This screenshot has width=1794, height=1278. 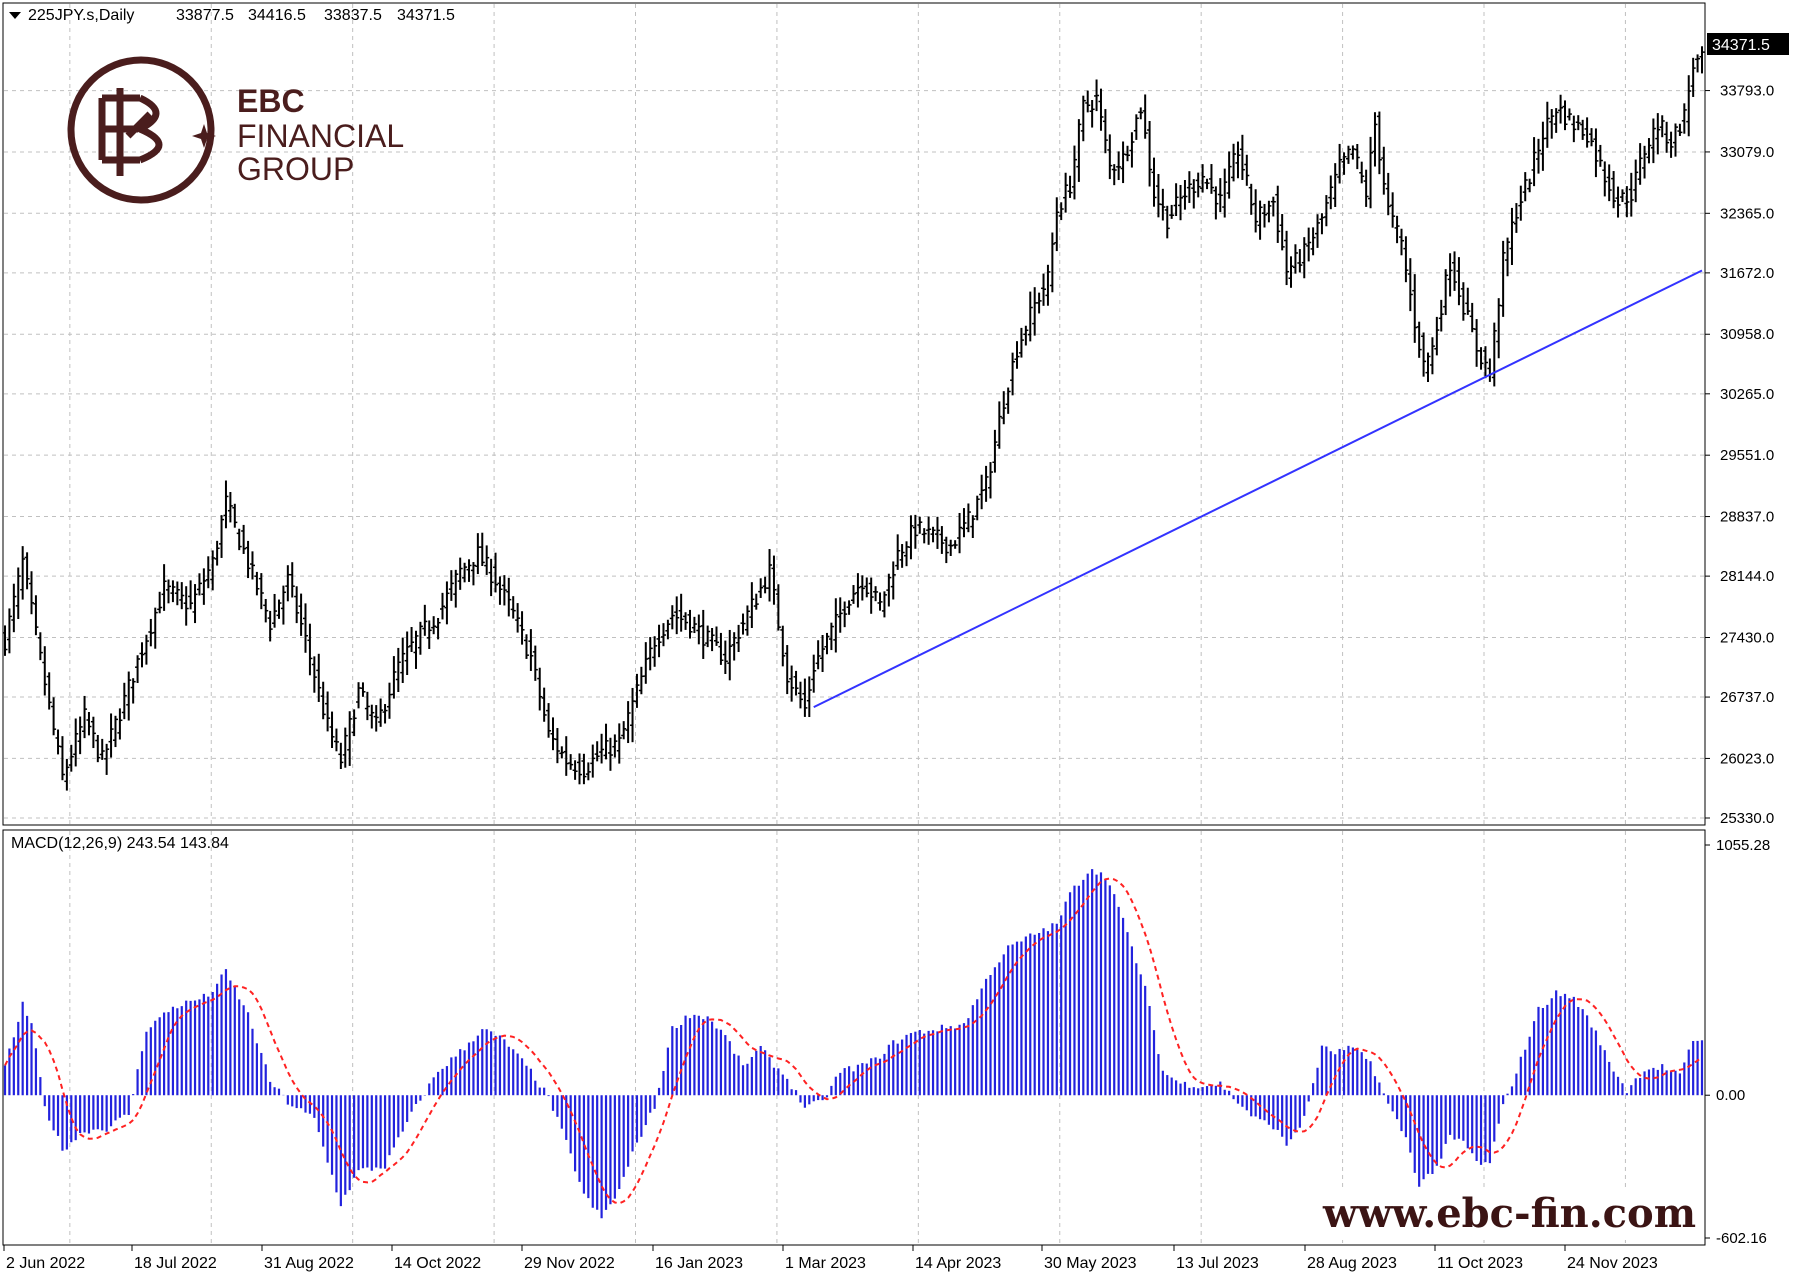 What do you see at coordinates (175, 1263) in the screenshot?
I see `time-tick-label: 18 Jul 2022` at bounding box center [175, 1263].